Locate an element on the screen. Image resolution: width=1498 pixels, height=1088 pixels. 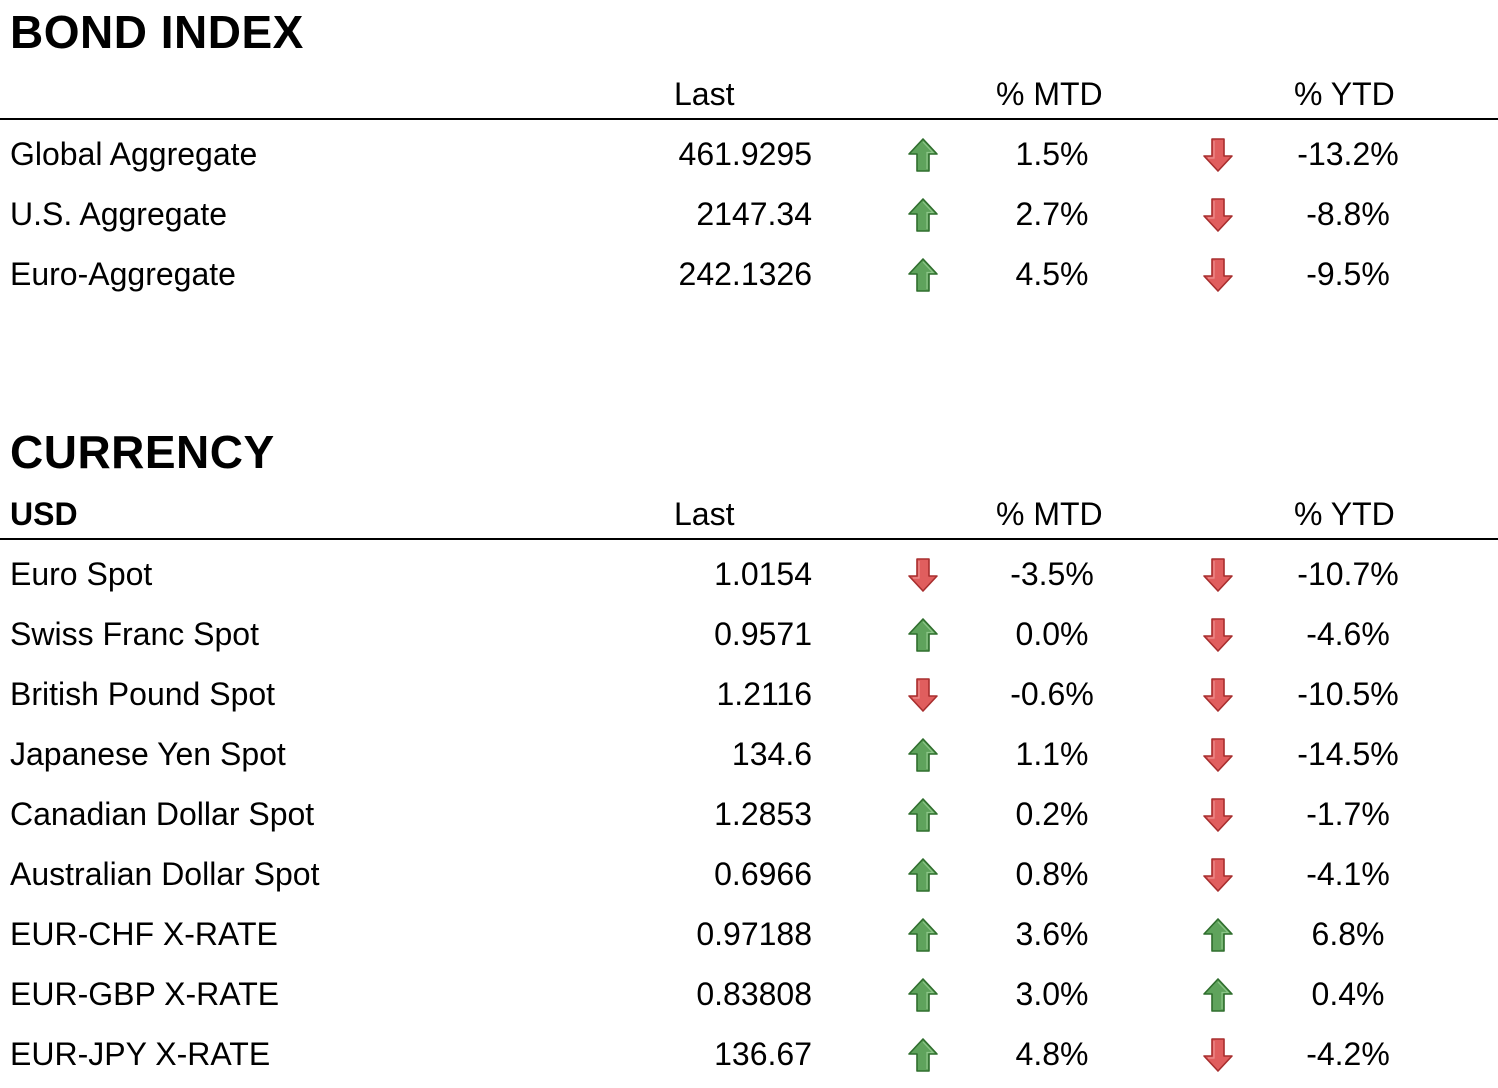
row-mtd-value: 0.8% is located at coordinates (1052, 874).